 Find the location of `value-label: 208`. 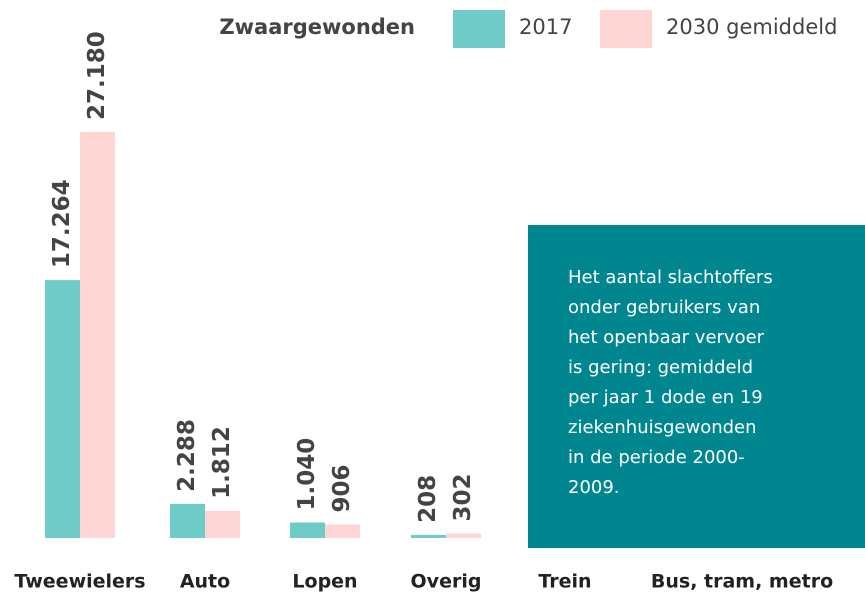

value-label: 208 is located at coordinates (428, 499).